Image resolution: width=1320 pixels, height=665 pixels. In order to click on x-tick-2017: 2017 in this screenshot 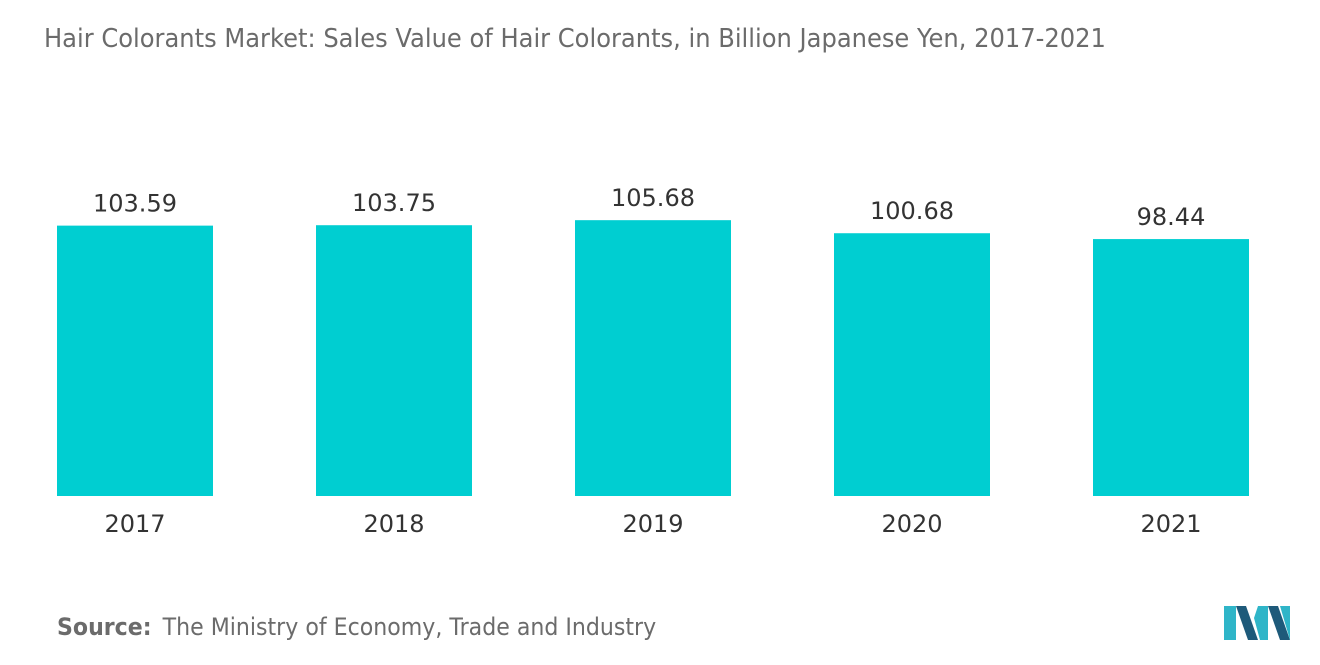, I will do `click(134, 524)`.